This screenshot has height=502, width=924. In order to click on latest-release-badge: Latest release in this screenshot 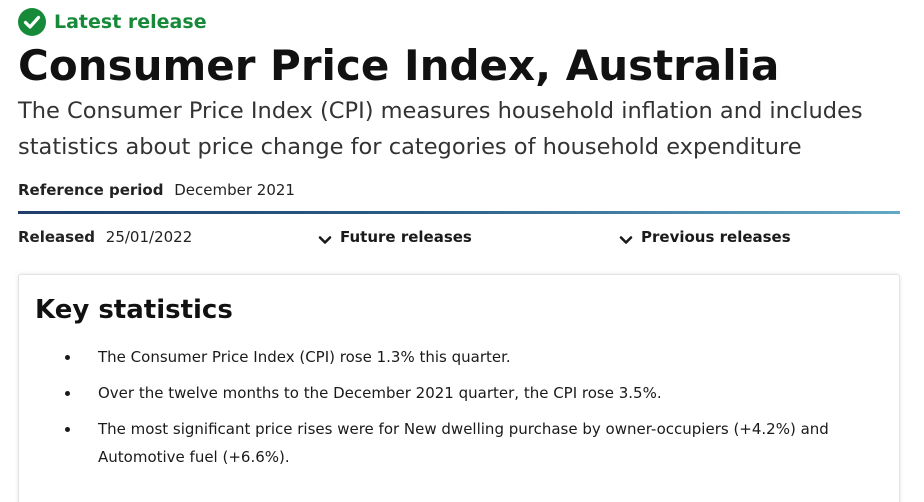, I will do `click(112, 22)`.